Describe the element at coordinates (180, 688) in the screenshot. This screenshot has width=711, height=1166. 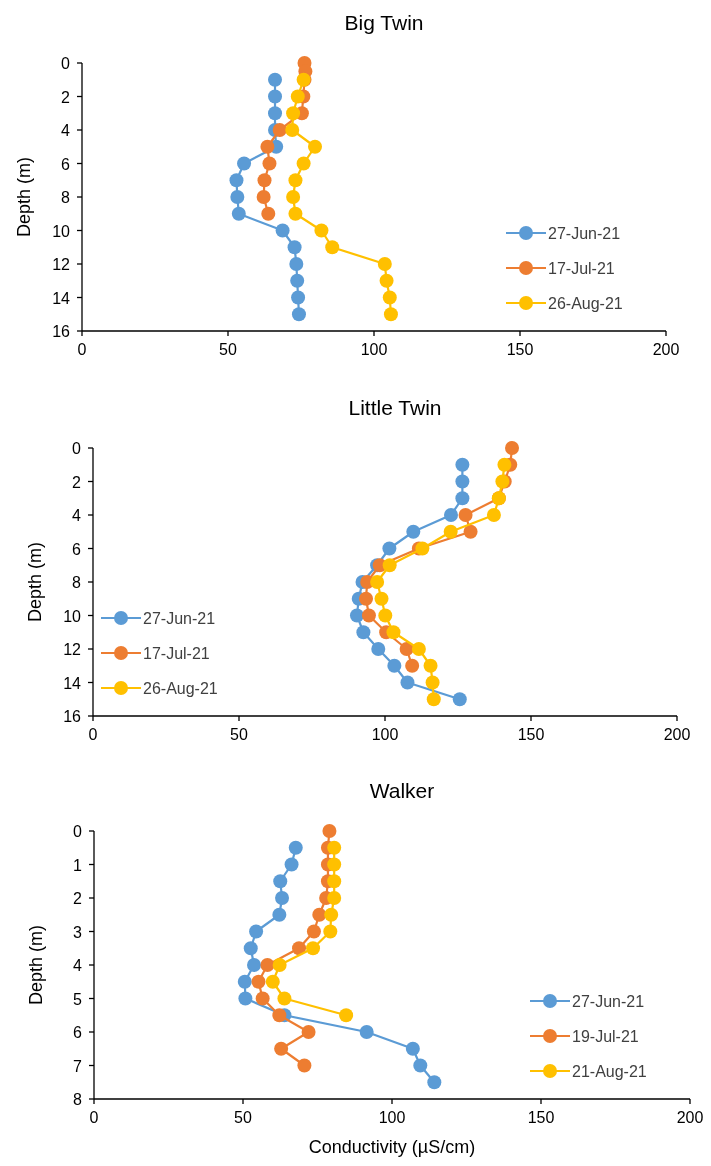
I see `legend-label: 26-Aug-21` at that location.